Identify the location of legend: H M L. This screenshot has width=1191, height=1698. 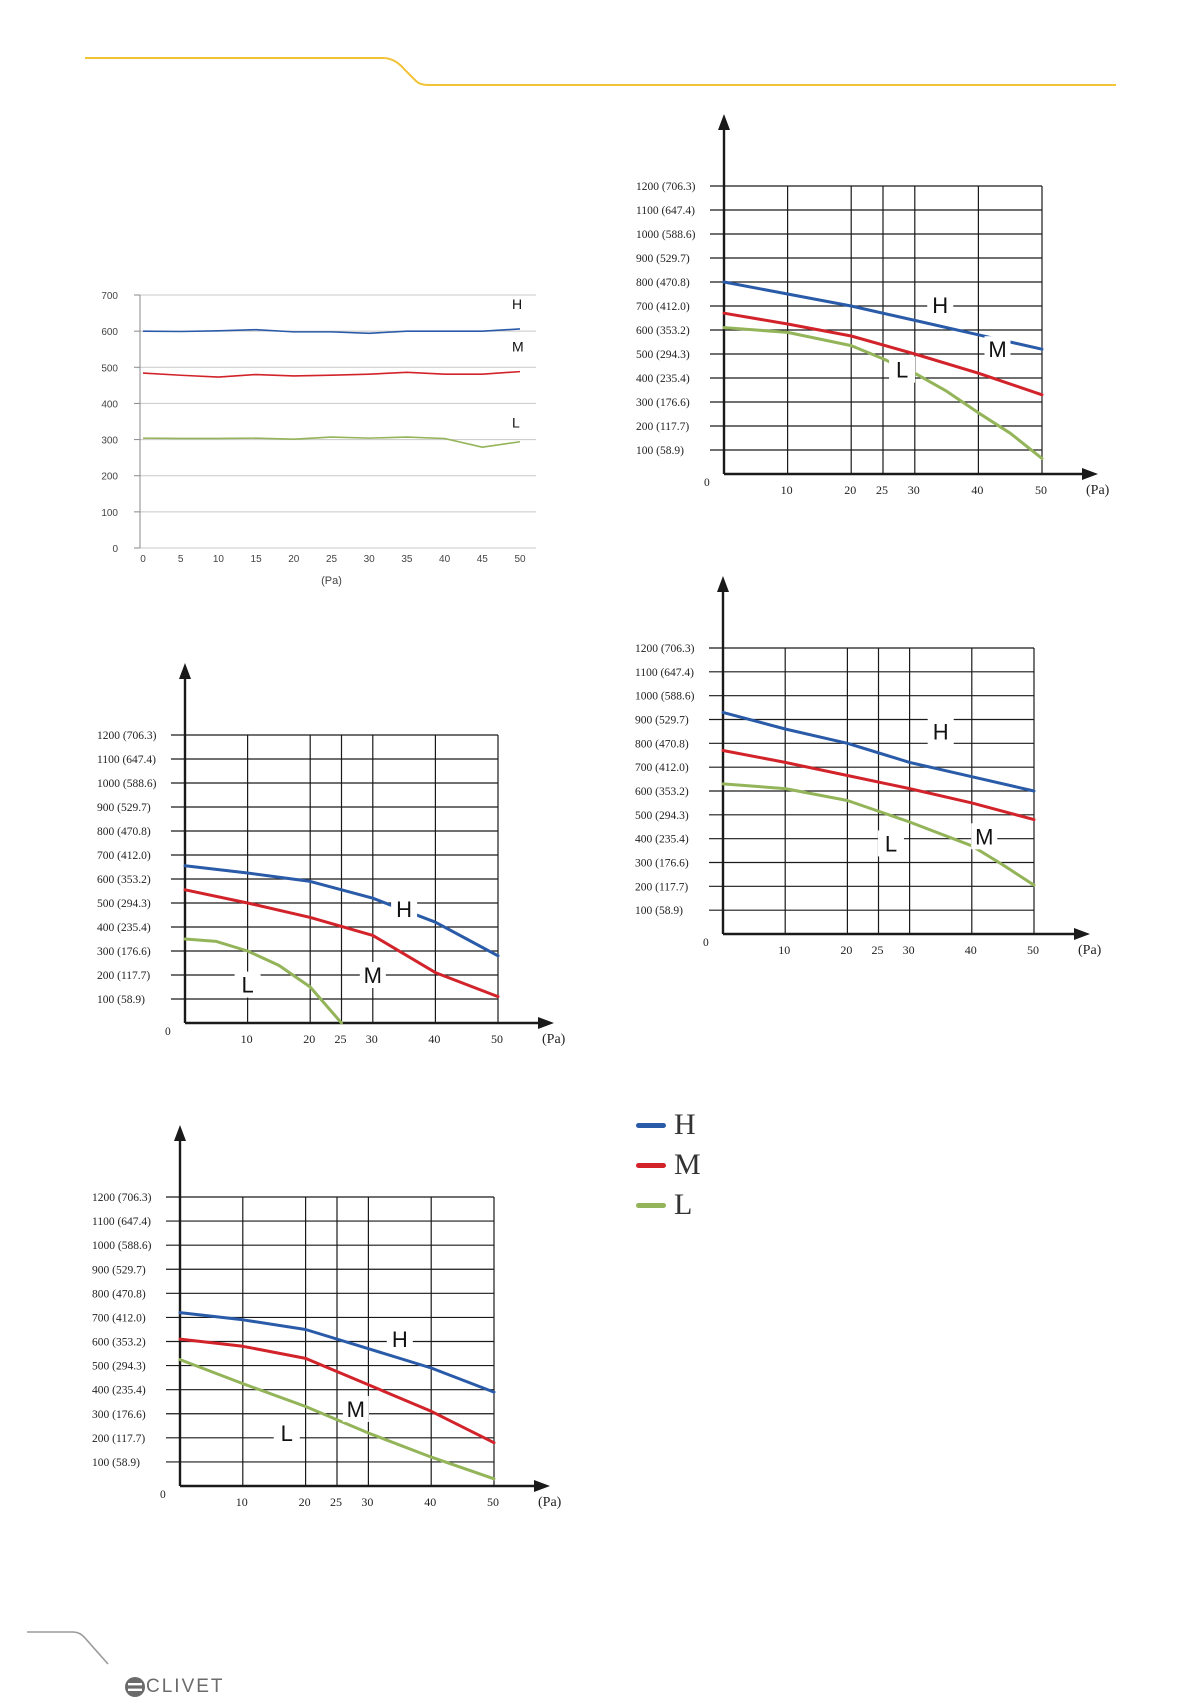
(668, 1165).